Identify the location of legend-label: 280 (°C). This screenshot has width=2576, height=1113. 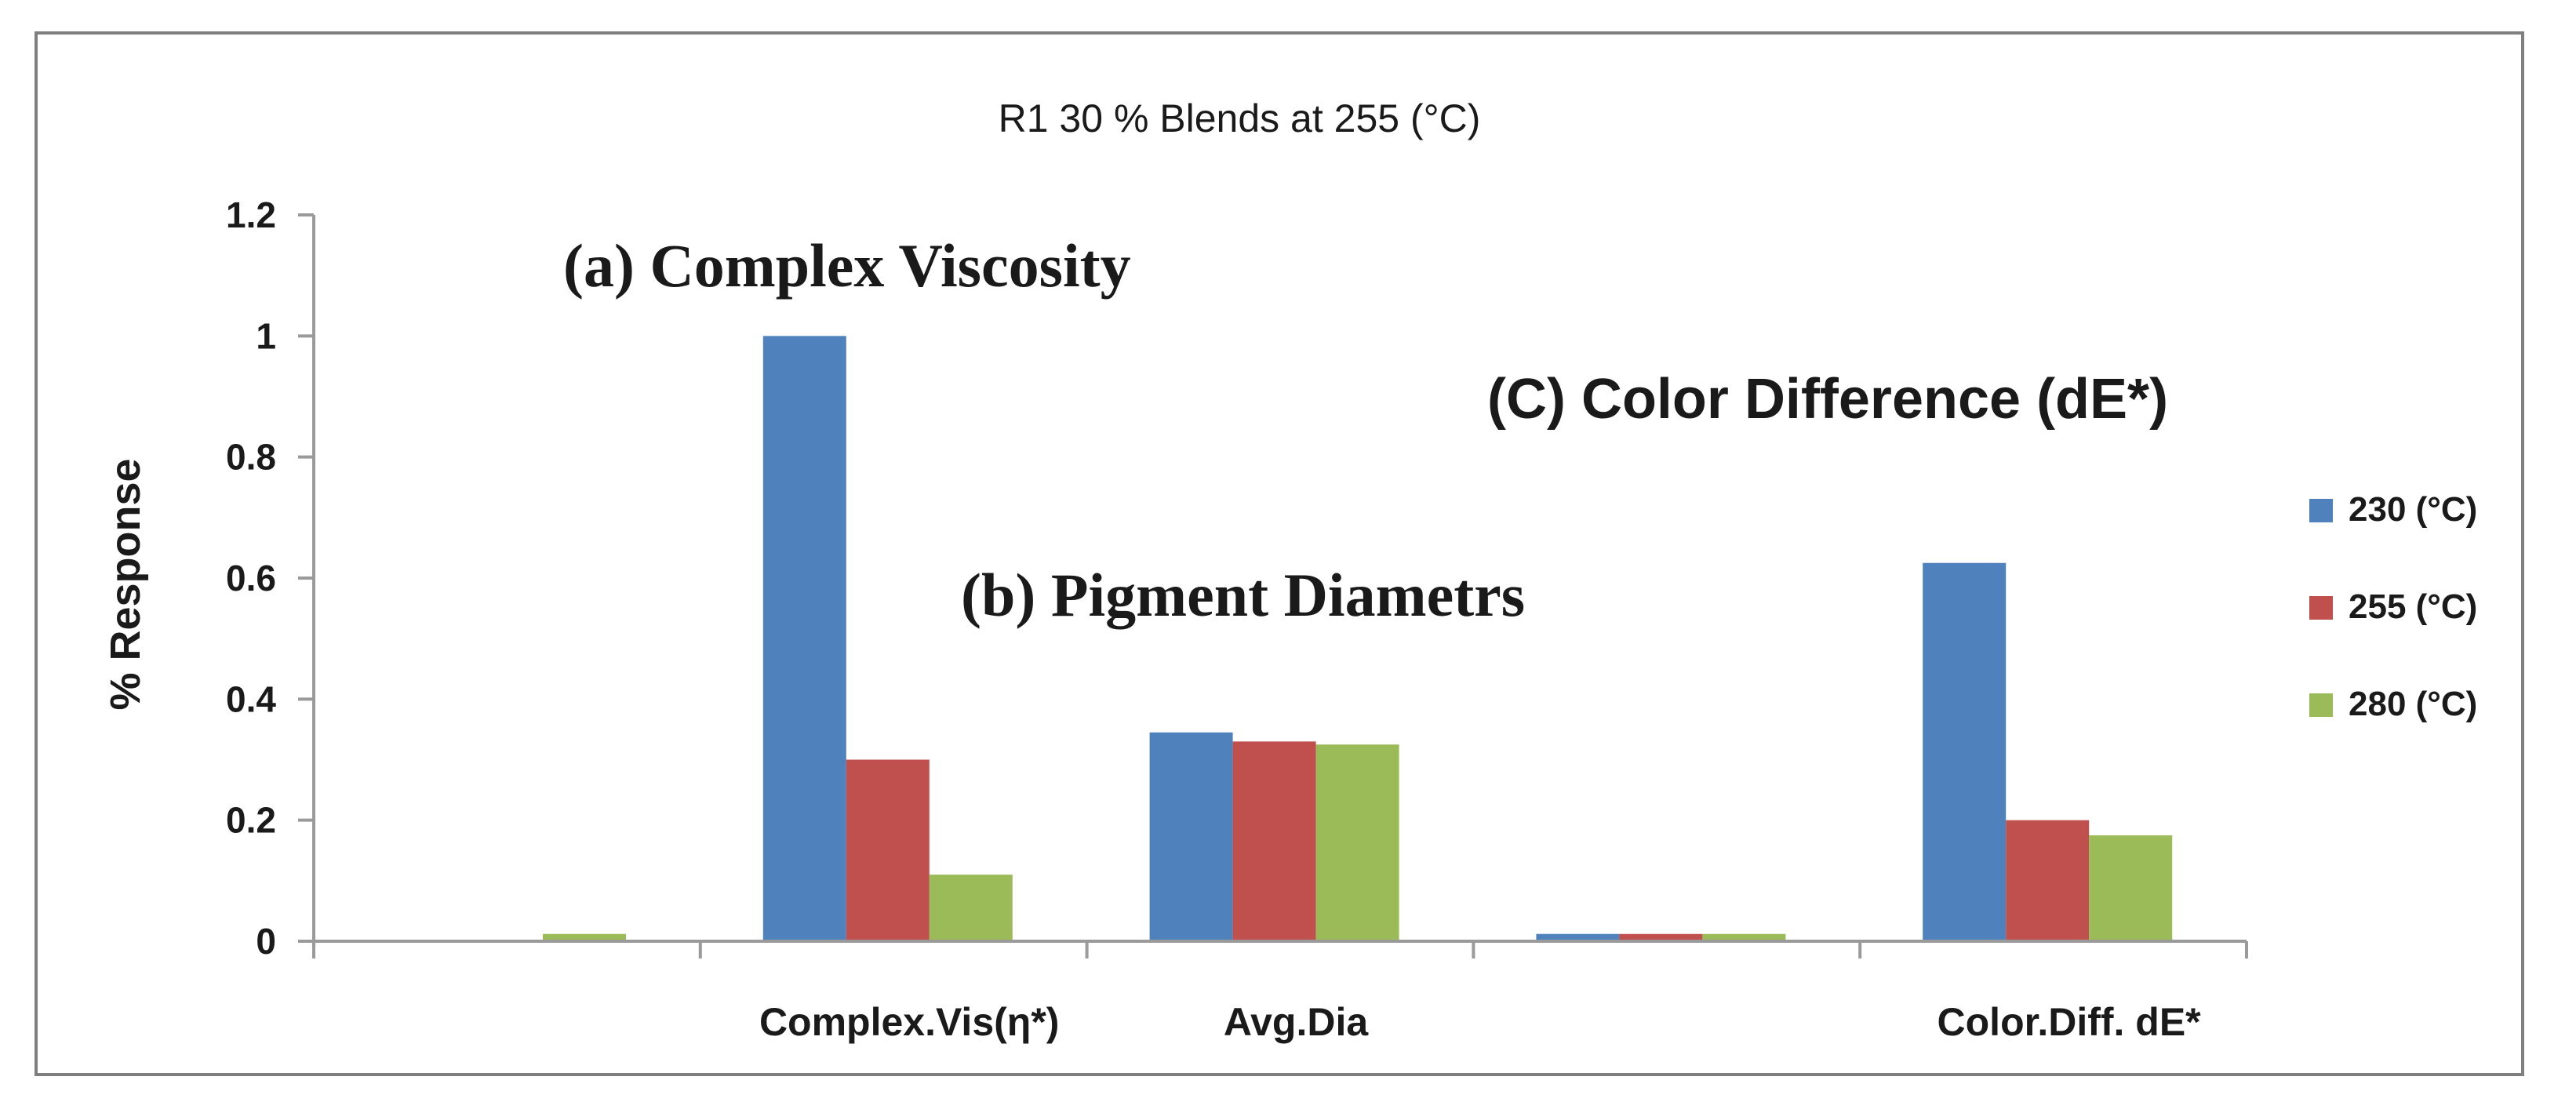
(2413, 704).